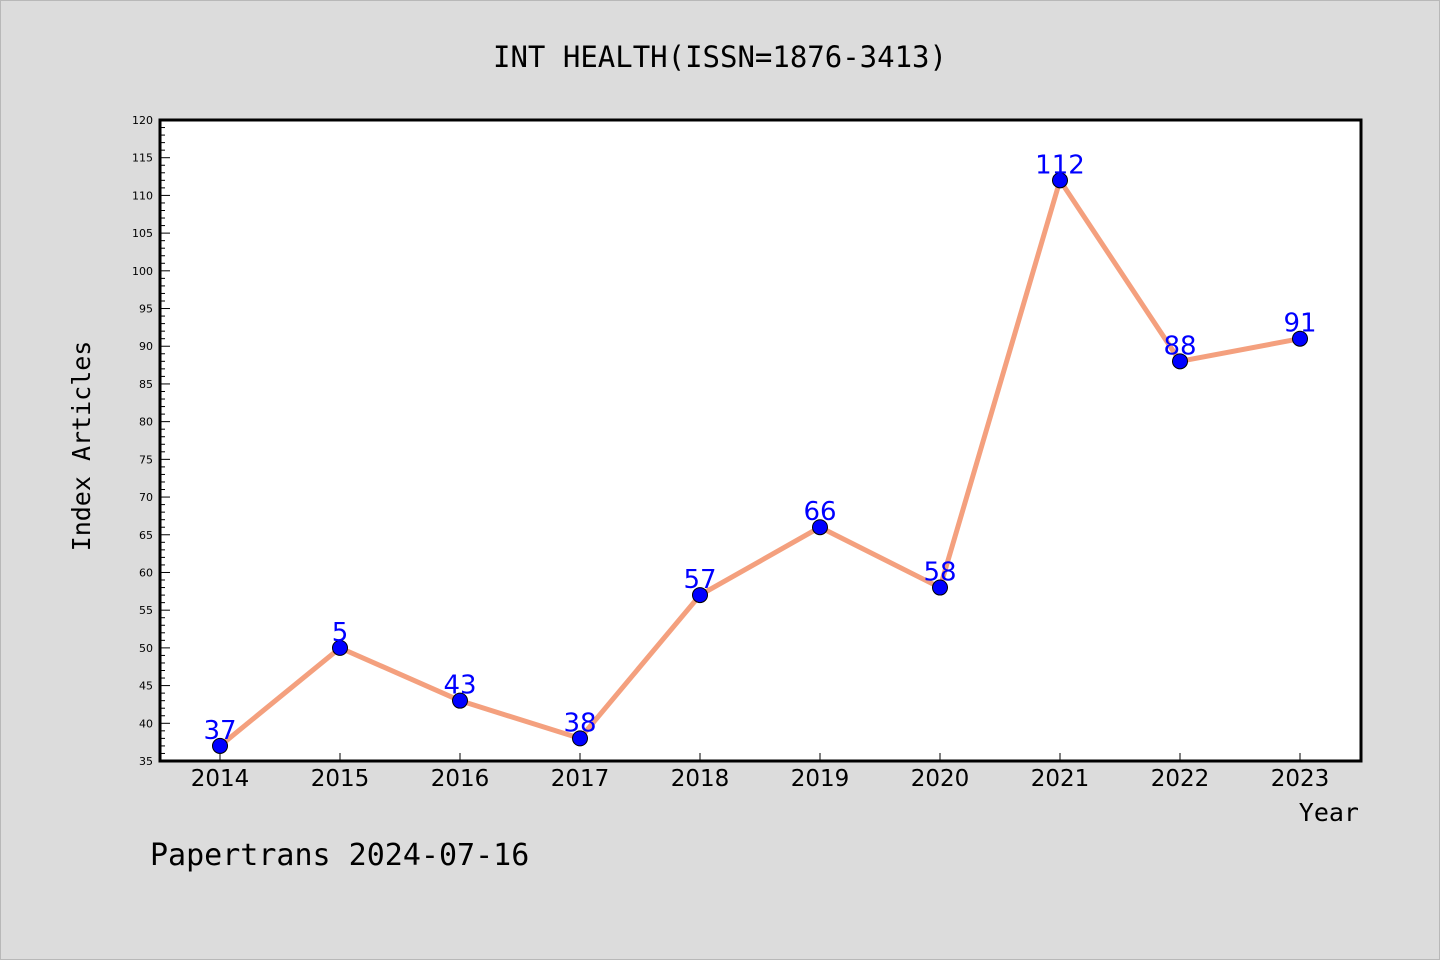 This screenshot has height=960, width=1440. I want to click on y-tick-label: 105, so click(142, 233).